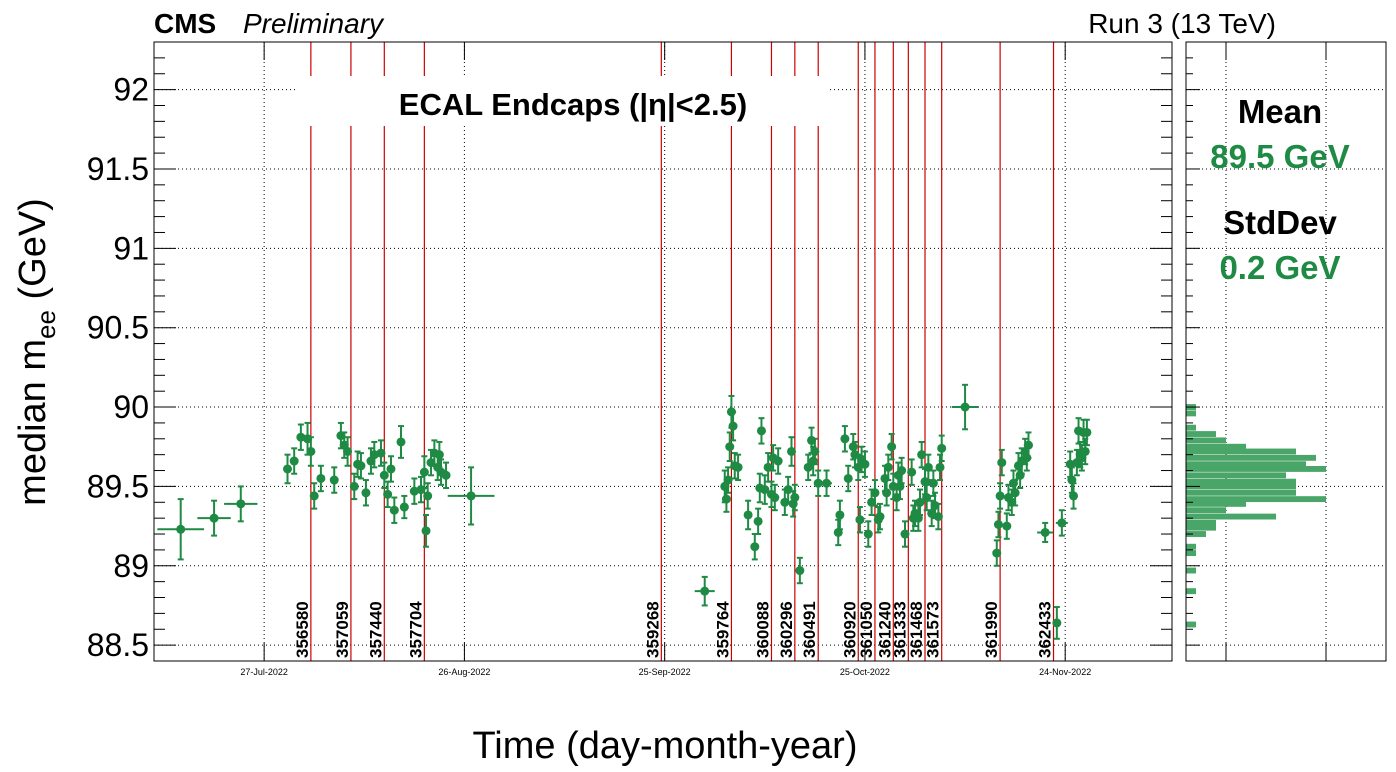 The image size is (1396, 772). I want to click on x-tick-label: 25-Oct-2022, so click(865, 672).